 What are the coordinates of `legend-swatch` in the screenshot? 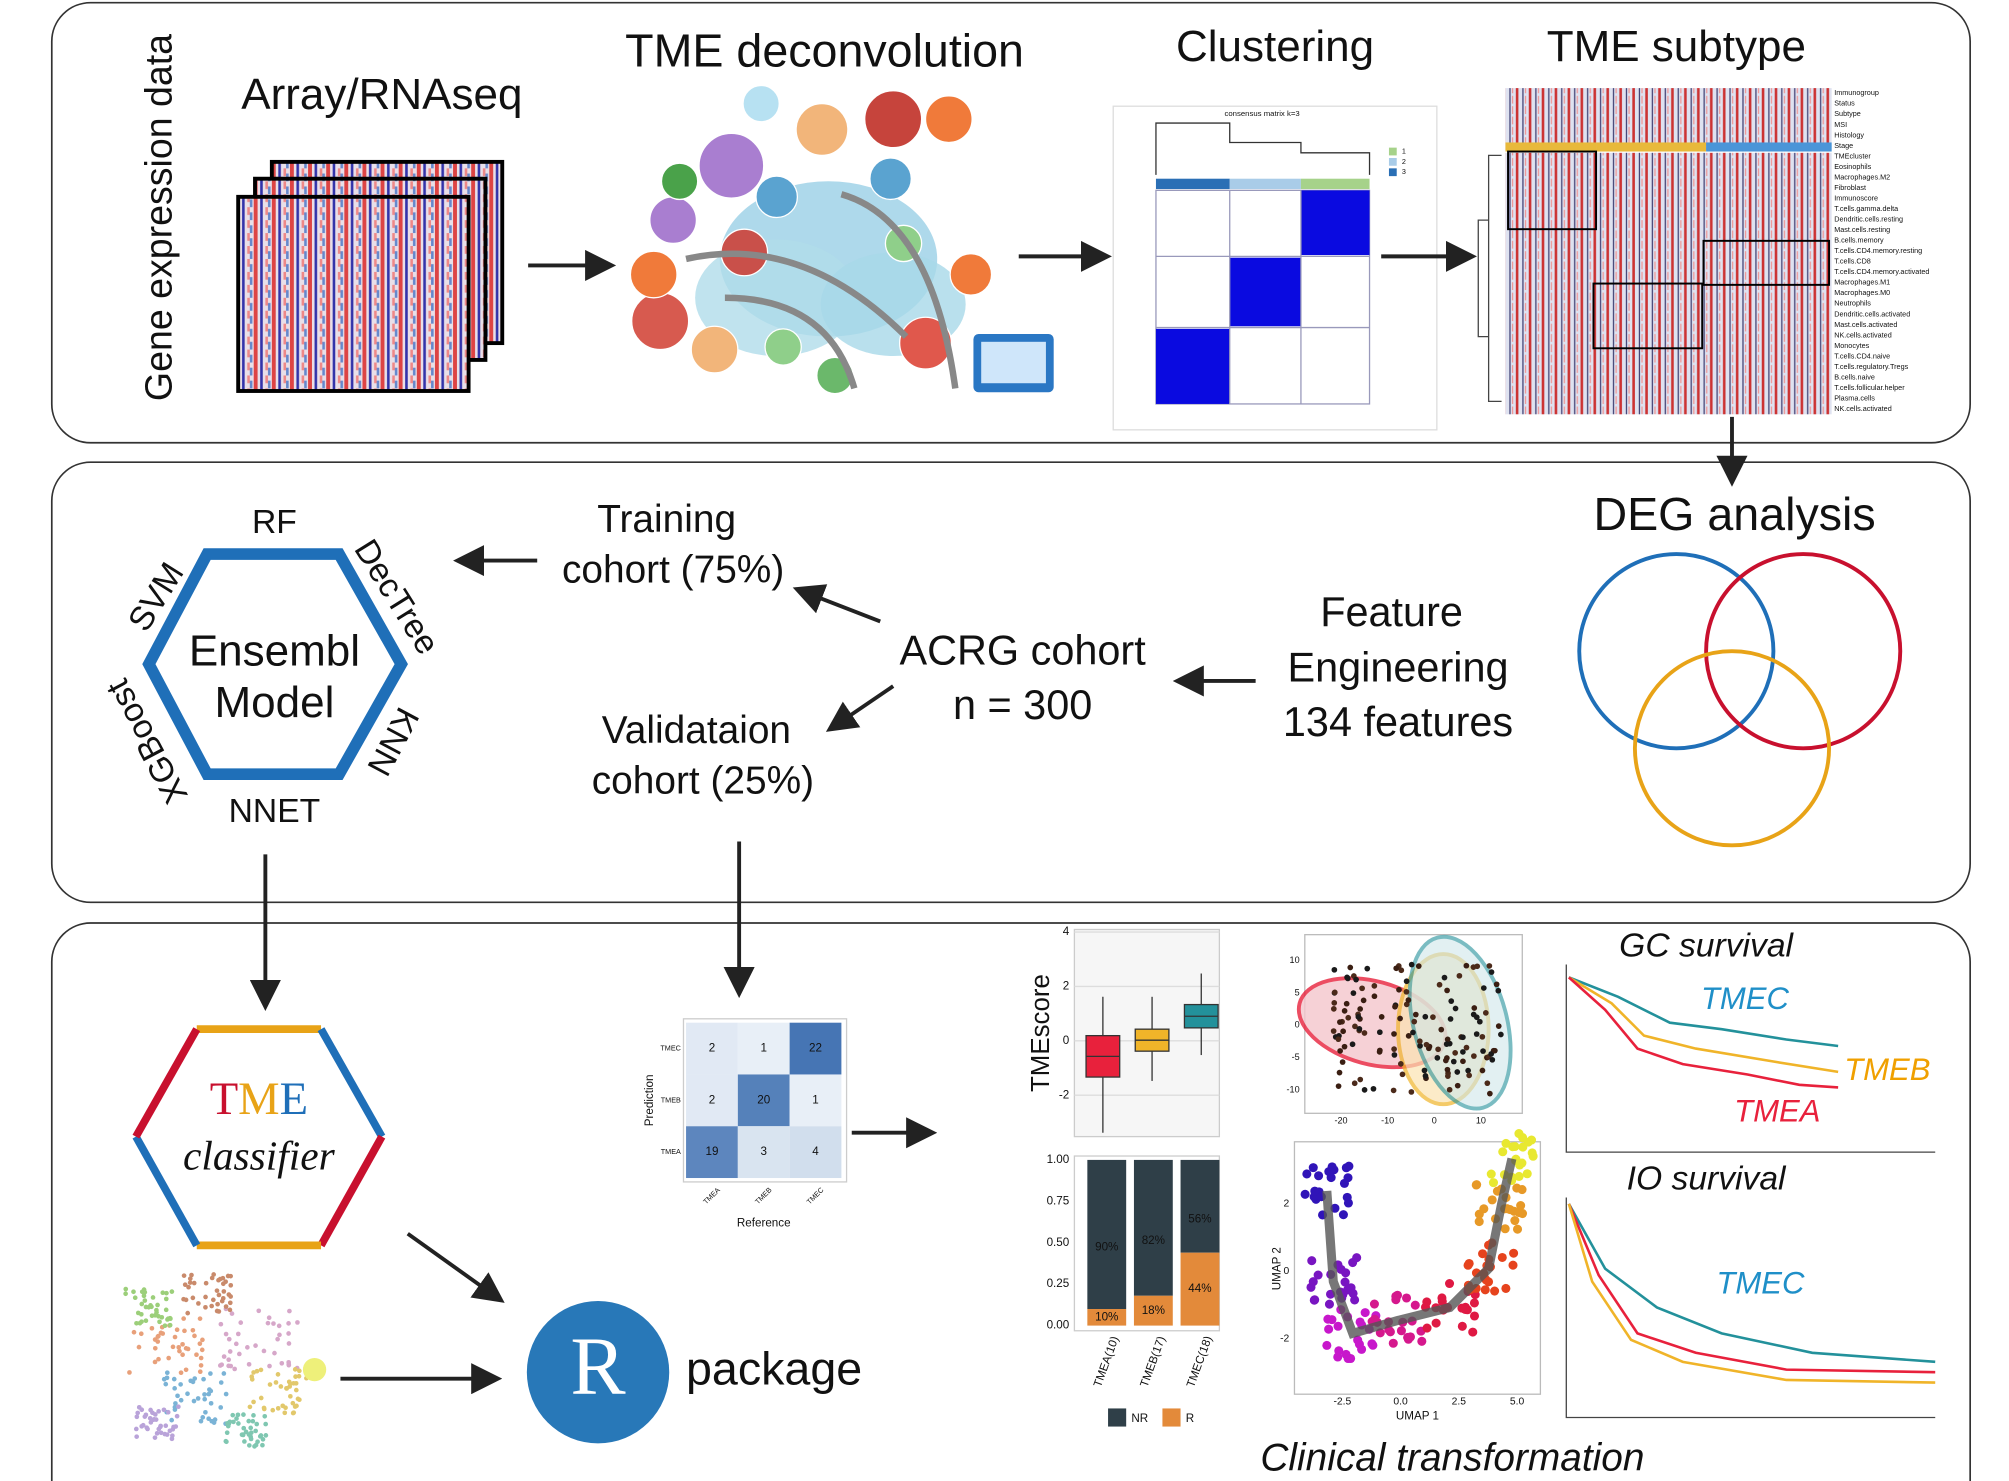 It's located at (1392, 172).